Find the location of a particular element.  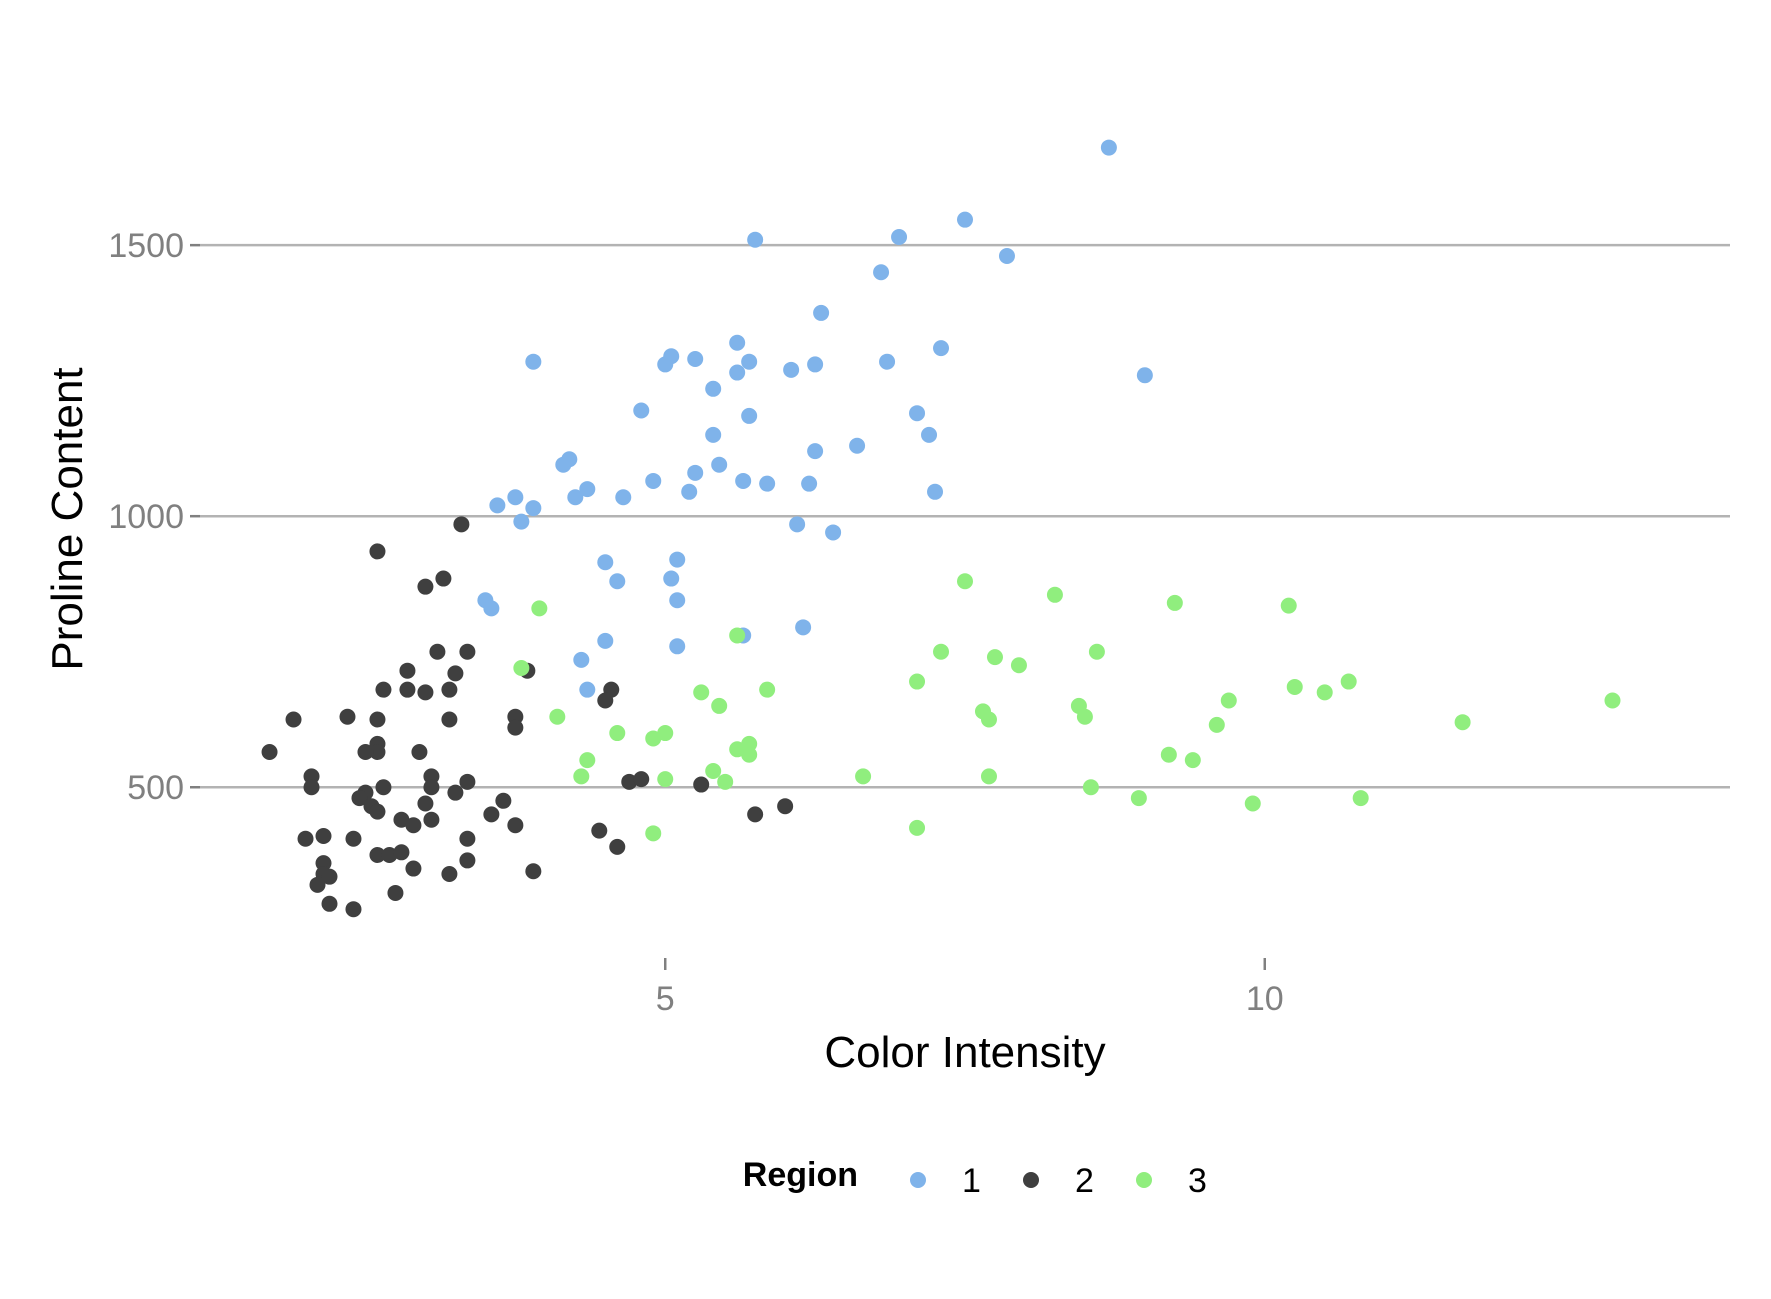

x-axis-ticks: 5 10 is located at coordinates (970, 988).